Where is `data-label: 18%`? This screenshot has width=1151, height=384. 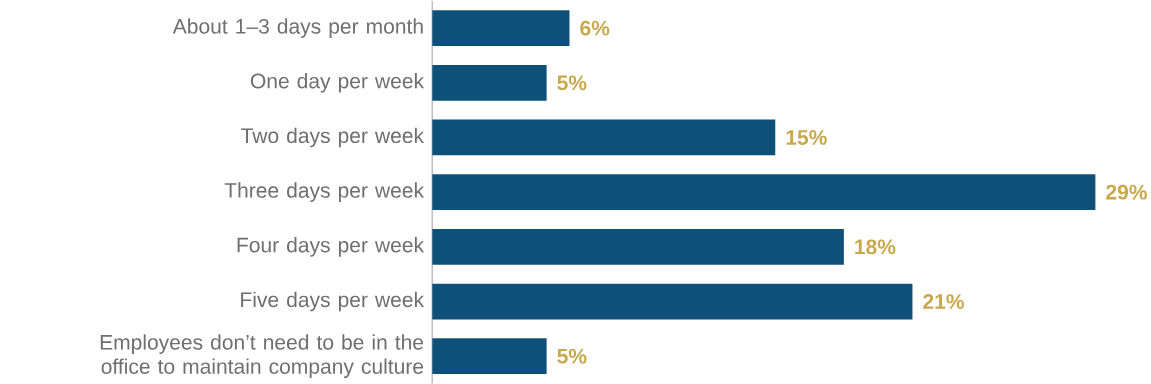 data-label: 18% is located at coordinates (875, 247).